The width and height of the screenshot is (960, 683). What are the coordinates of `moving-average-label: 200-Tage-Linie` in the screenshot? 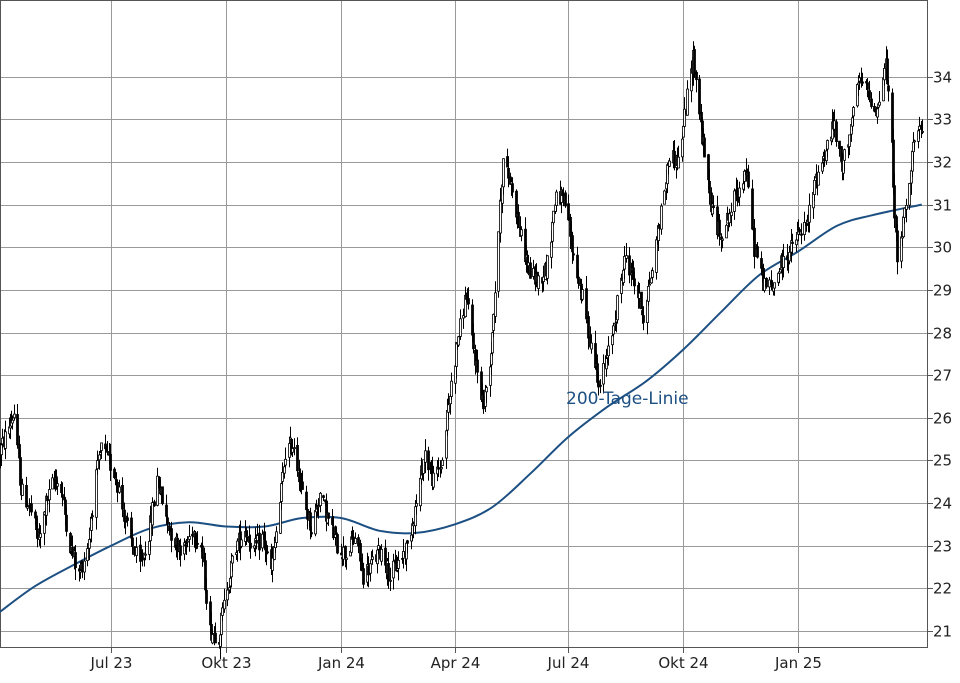 It's located at (627, 399).